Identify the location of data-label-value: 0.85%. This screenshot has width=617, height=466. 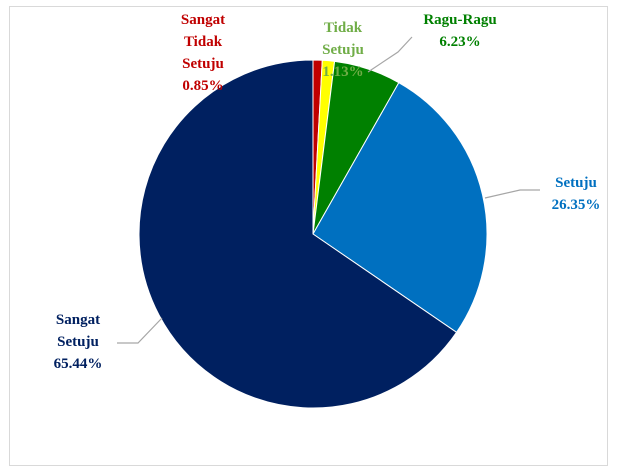
(202, 86).